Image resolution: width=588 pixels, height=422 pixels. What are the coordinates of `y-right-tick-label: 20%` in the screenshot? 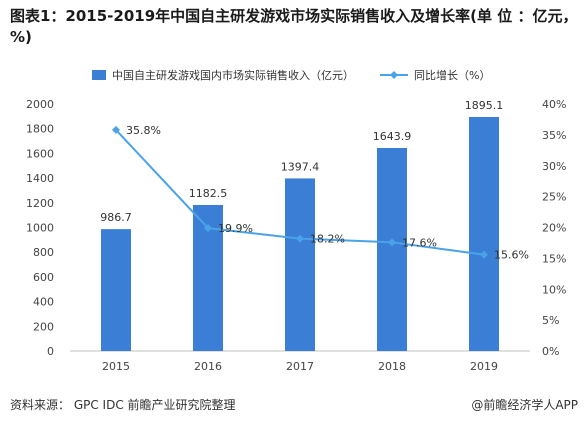 It's located at (554, 228).